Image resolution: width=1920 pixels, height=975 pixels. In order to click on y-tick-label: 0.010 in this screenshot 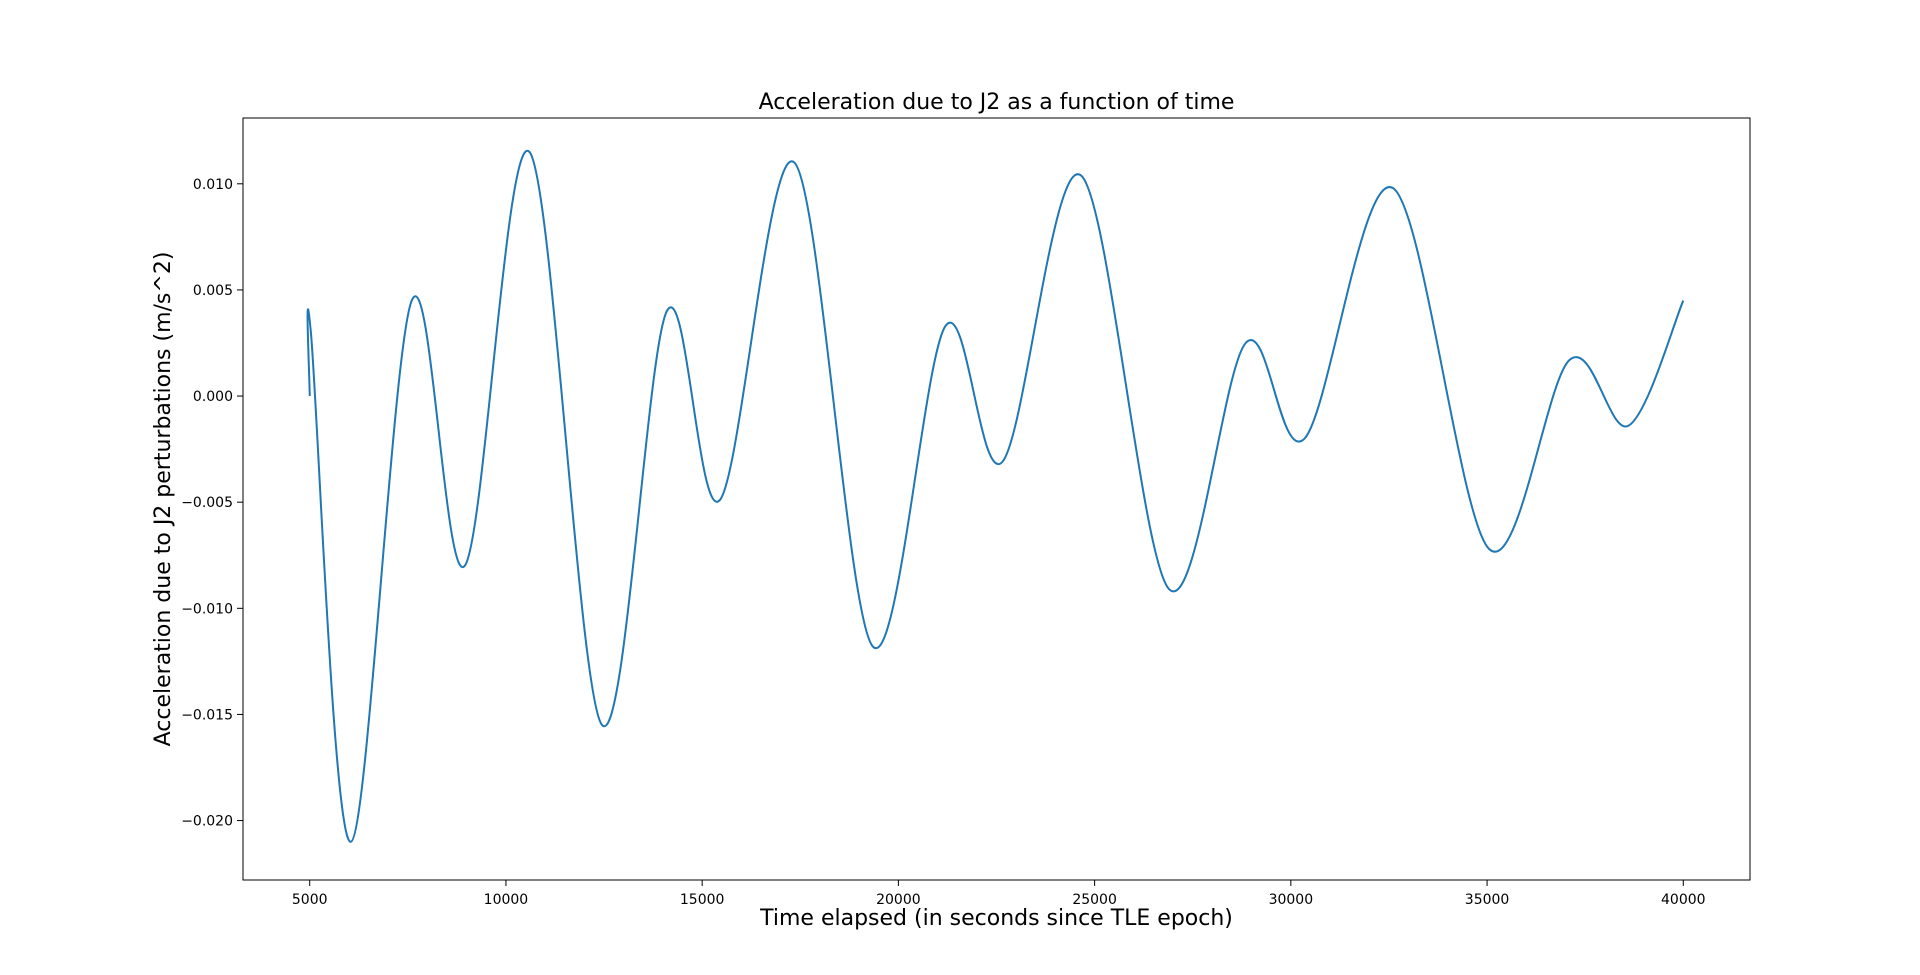, I will do `click(213, 185)`.